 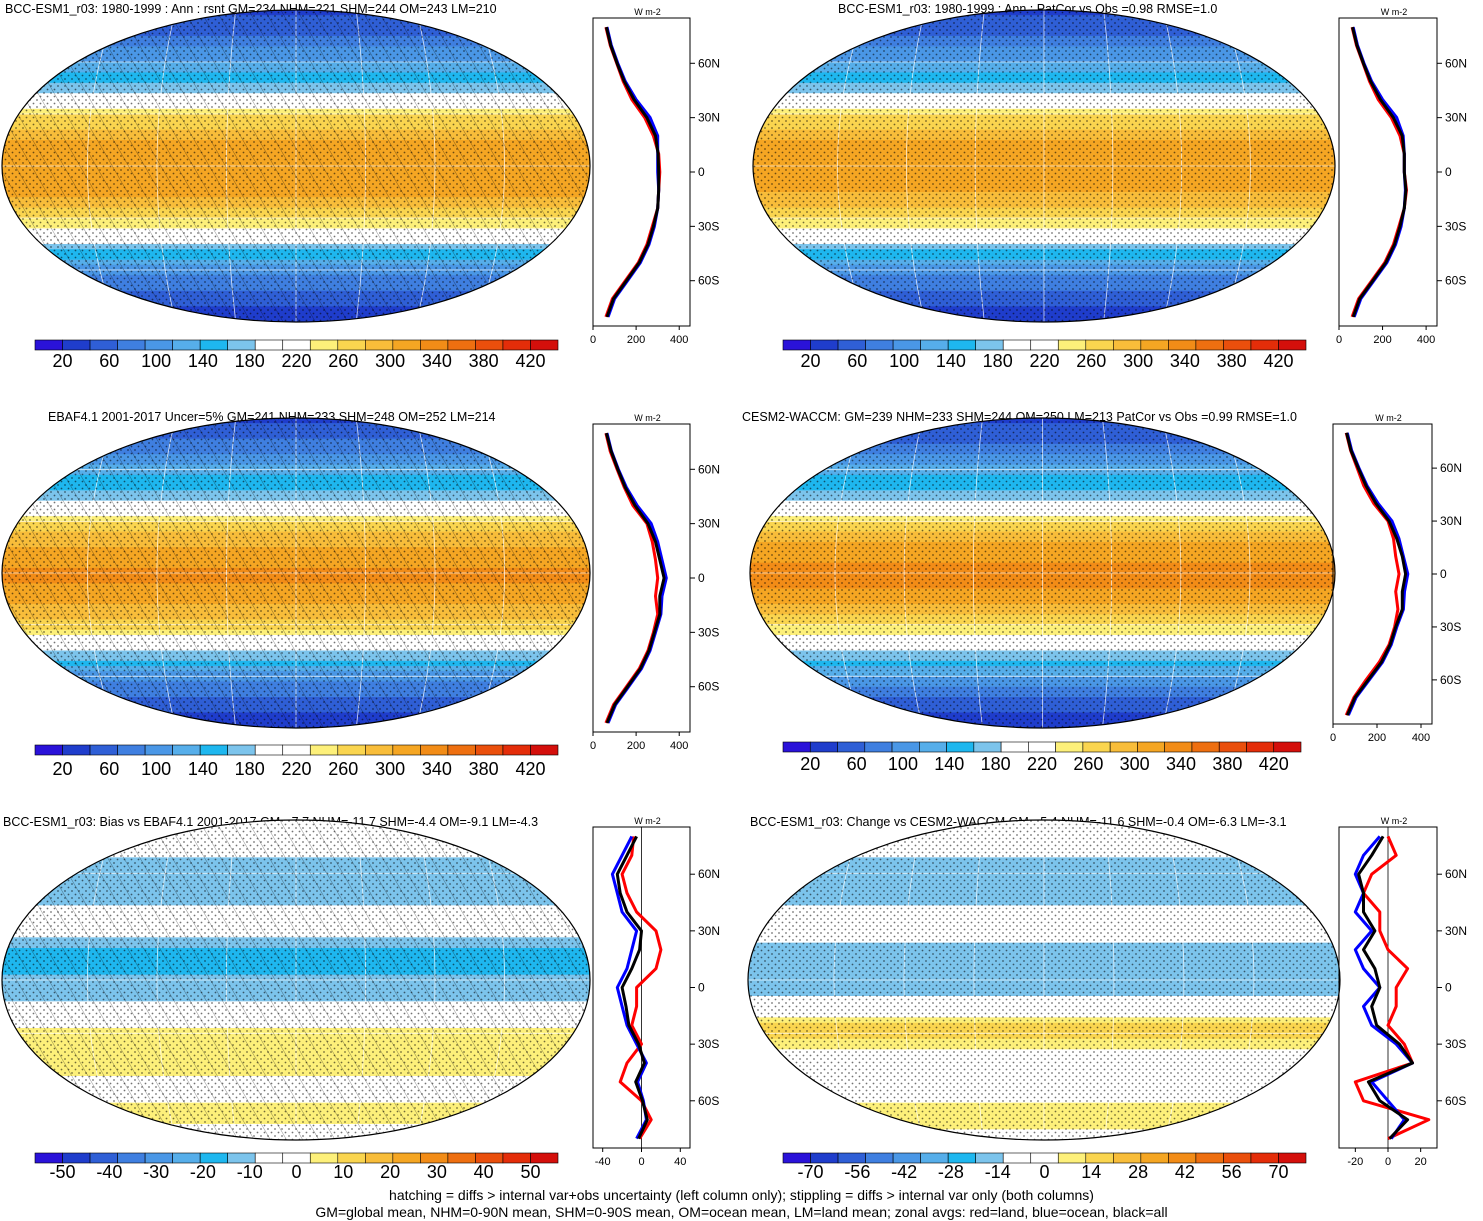 What do you see at coordinates (63, 1172) in the screenshot?
I see `colorbar-tick-label: -50` at bounding box center [63, 1172].